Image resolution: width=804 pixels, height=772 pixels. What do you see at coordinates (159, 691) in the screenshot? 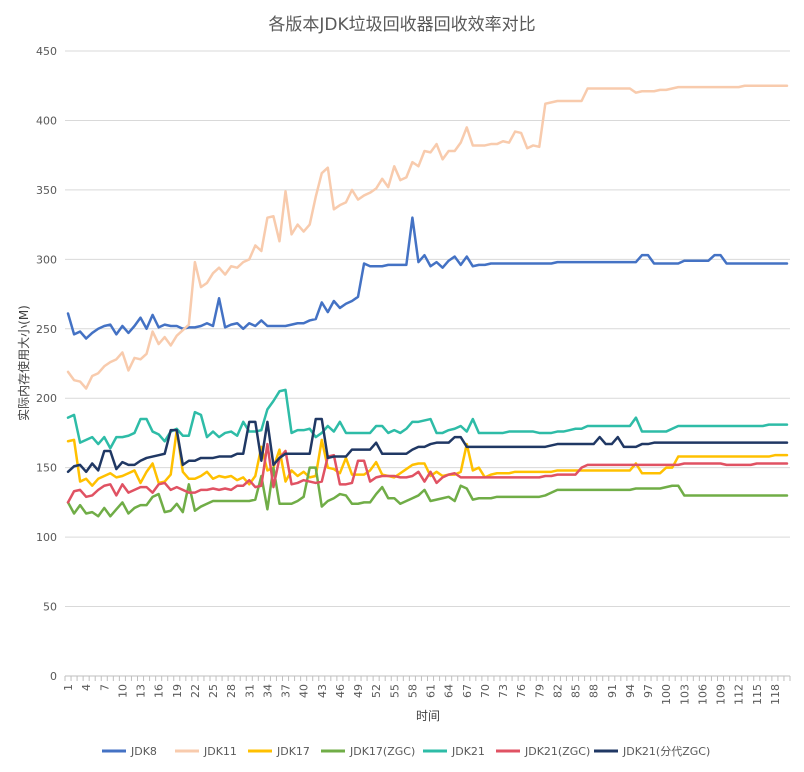
I see `x-tick-label: 16` at bounding box center [159, 691].